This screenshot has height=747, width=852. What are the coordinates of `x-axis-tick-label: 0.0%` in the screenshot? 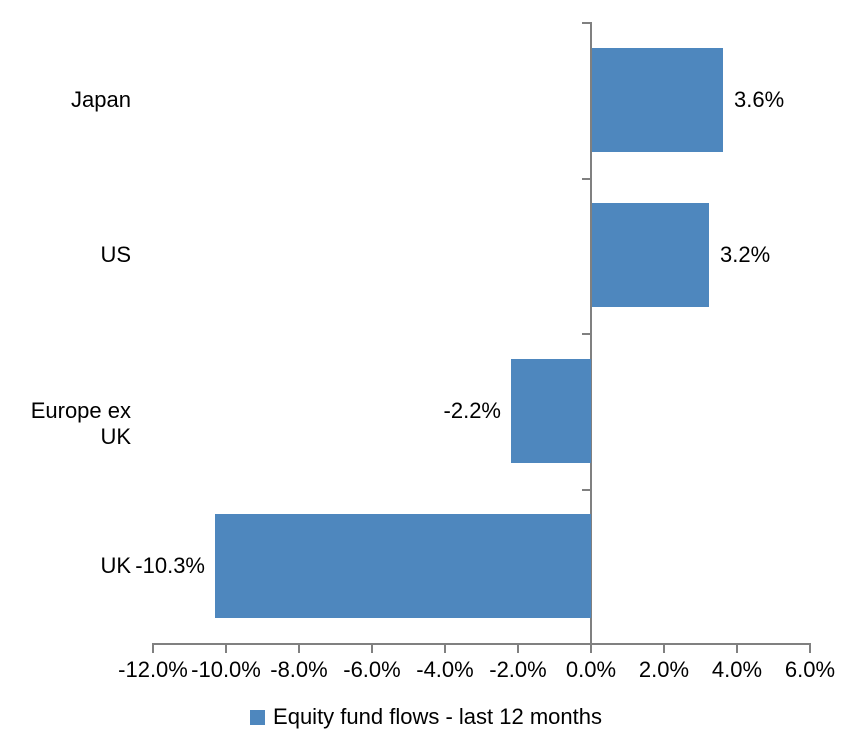 It's located at (591, 669).